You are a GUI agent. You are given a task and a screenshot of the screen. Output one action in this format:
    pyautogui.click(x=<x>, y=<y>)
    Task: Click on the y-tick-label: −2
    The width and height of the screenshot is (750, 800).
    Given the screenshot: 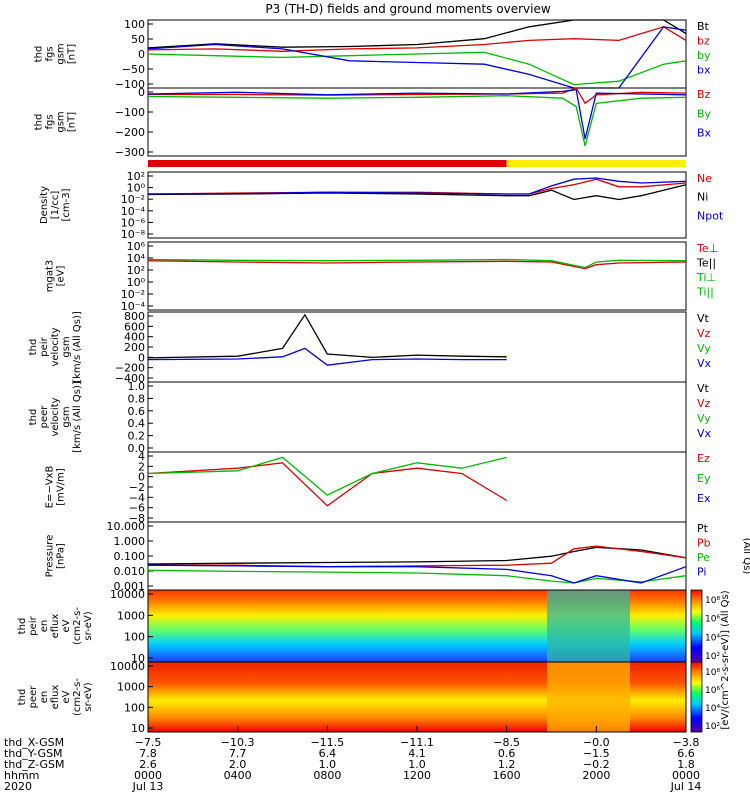 What is the action you would take?
    pyautogui.click(x=137, y=487)
    